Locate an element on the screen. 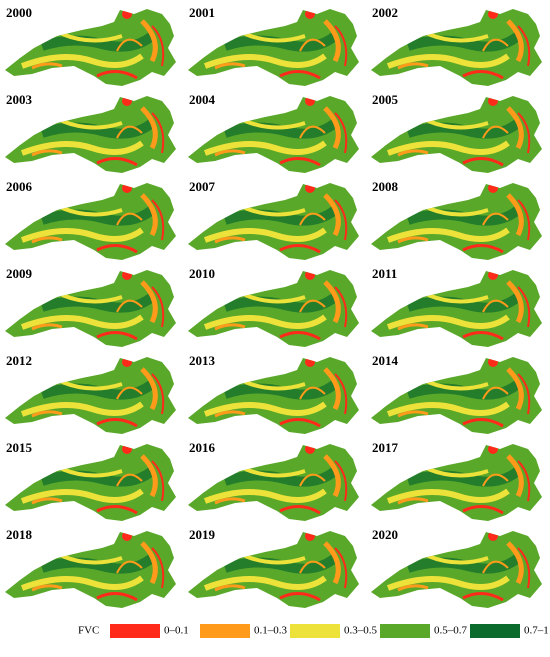 Image resolution: width=550 pixels, height=657 pixels. year-label: 2015 is located at coordinates (19, 447).